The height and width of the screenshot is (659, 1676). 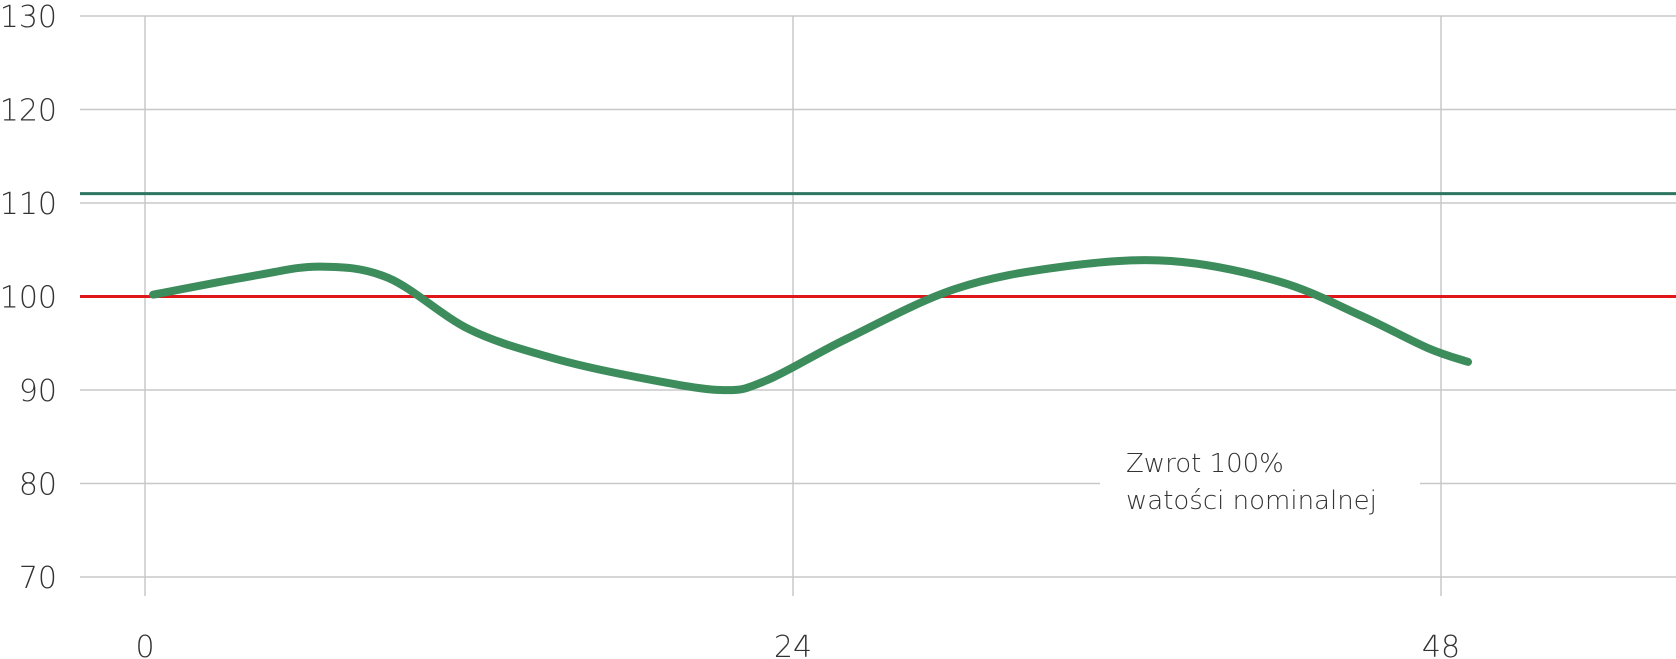 What do you see at coordinates (793, 644) in the screenshot?
I see `x-tick-label: 24` at bounding box center [793, 644].